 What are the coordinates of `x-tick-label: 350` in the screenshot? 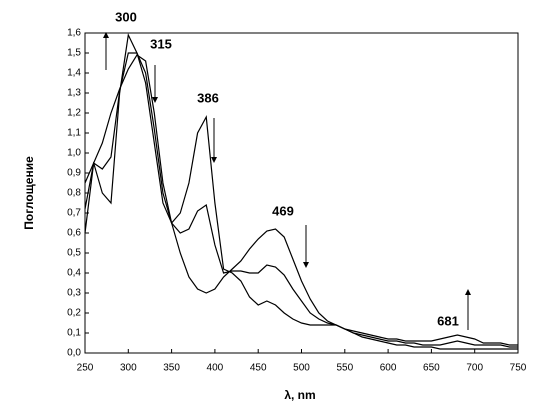 It's located at (171, 368).